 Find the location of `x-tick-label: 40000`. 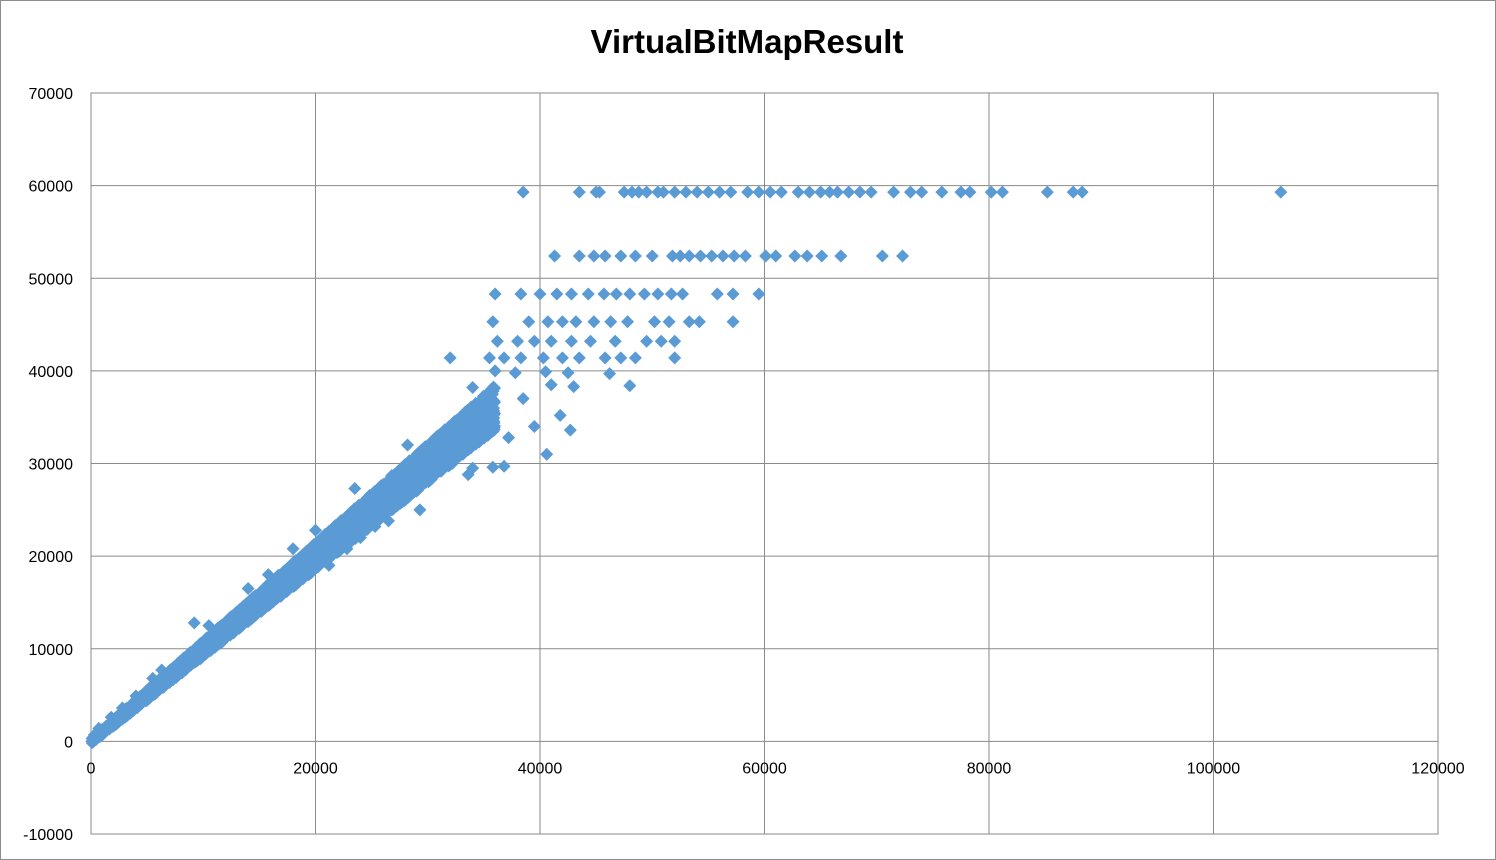

x-tick-label: 40000 is located at coordinates (540, 768).